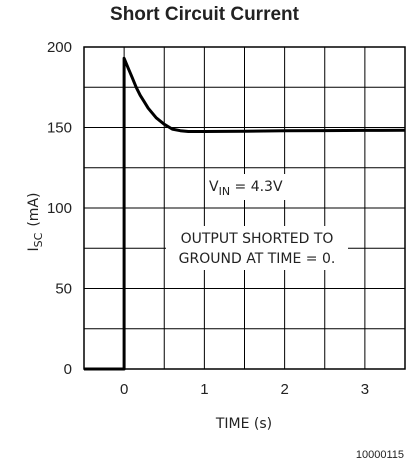  What do you see at coordinates (243, 424) in the screenshot?
I see `x-axis-label: TIME (s)` at bounding box center [243, 424].